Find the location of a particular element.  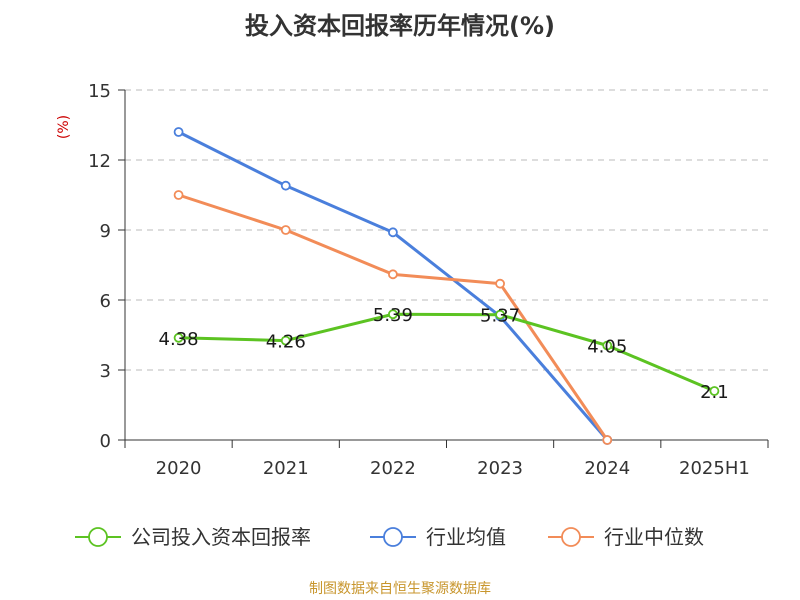

data-label-2022: 5.39 is located at coordinates (393, 315).